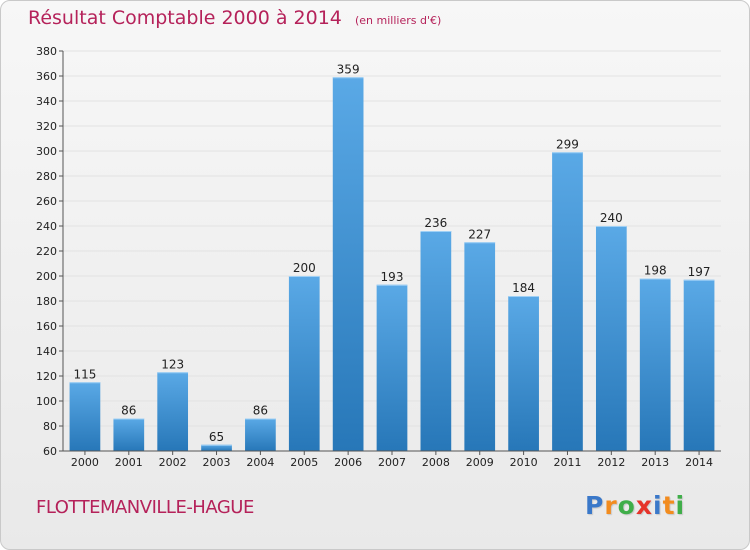 This screenshot has width=750, height=550. Describe the element at coordinates (46, 151) in the screenshot. I see `y-tick-label: 300` at that location.